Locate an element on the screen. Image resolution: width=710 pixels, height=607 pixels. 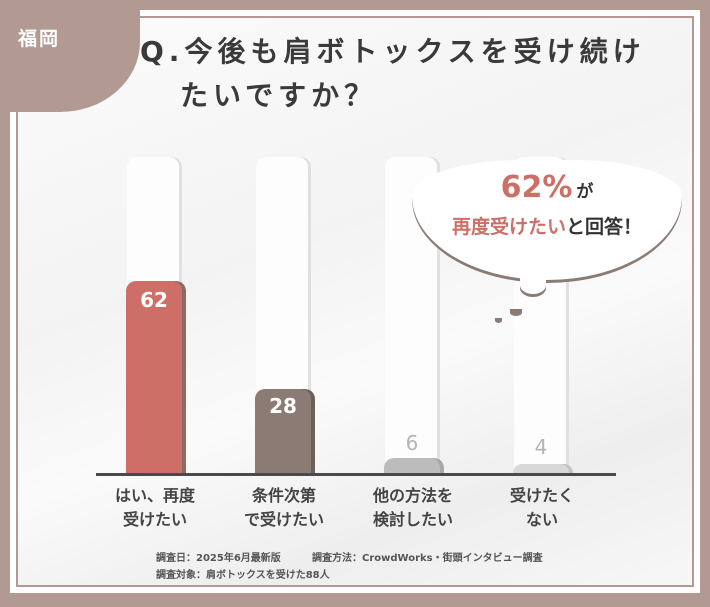
bar-no is located at coordinates (541, 468).